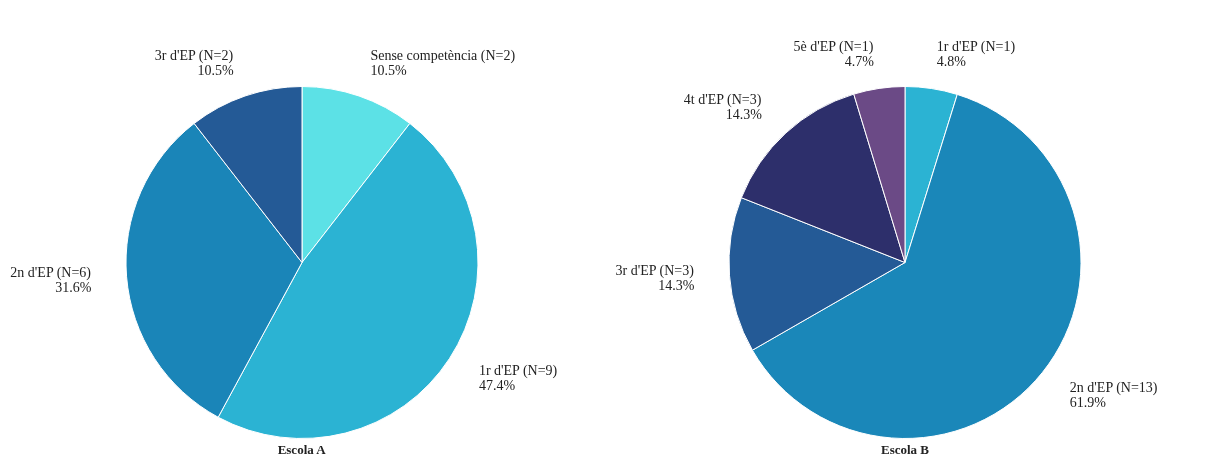 Image resolution: width=1207 pixels, height=454 pixels. Describe the element at coordinates (497, 385) in the screenshot. I see `data-label: 47.4%` at that location.